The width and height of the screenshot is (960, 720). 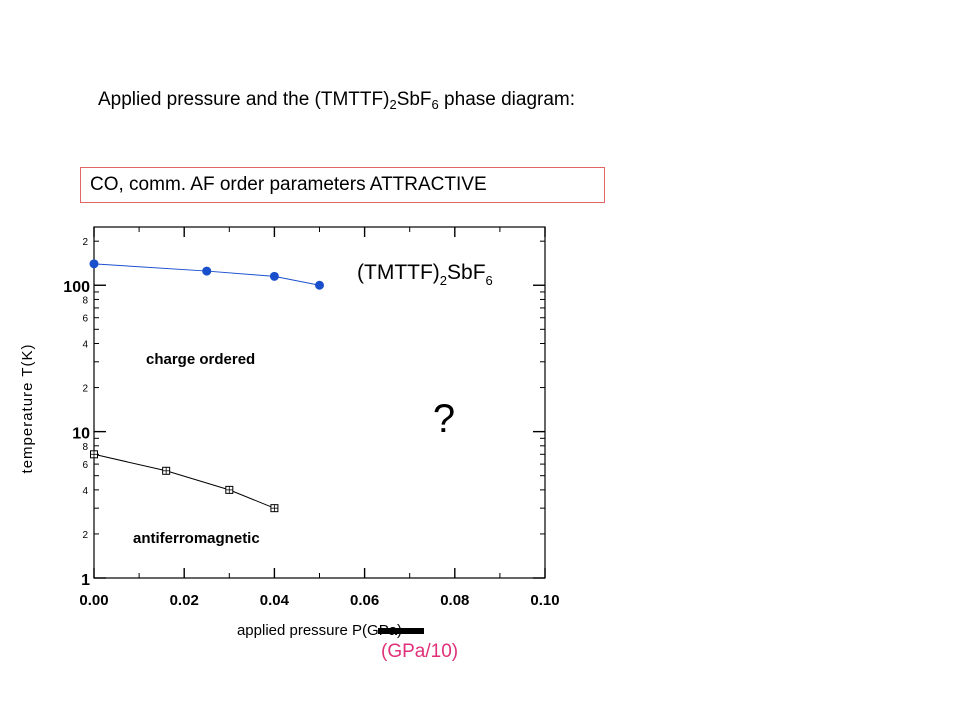 What do you see at coordinates (27, 409) in the screenshot?
I see `y-axis-label: temperature T(K)` at bounding box center [27, 409].